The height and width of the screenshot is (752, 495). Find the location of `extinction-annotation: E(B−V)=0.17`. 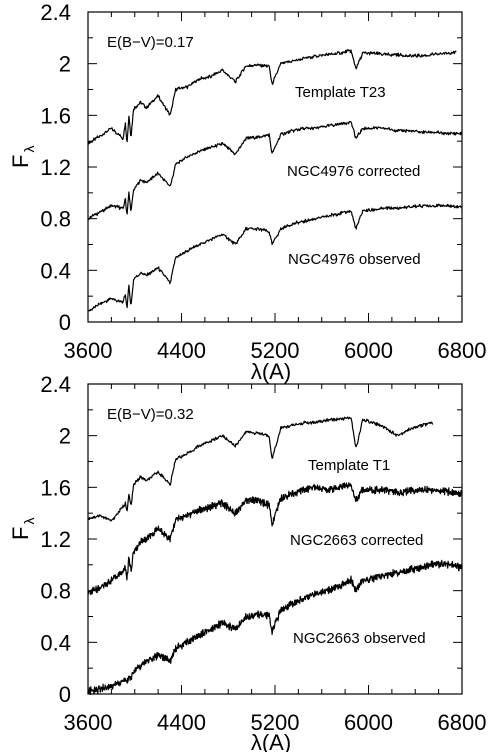

extinction-annotation: E(B−V)=0.17 is located at coordinates (150, 42).